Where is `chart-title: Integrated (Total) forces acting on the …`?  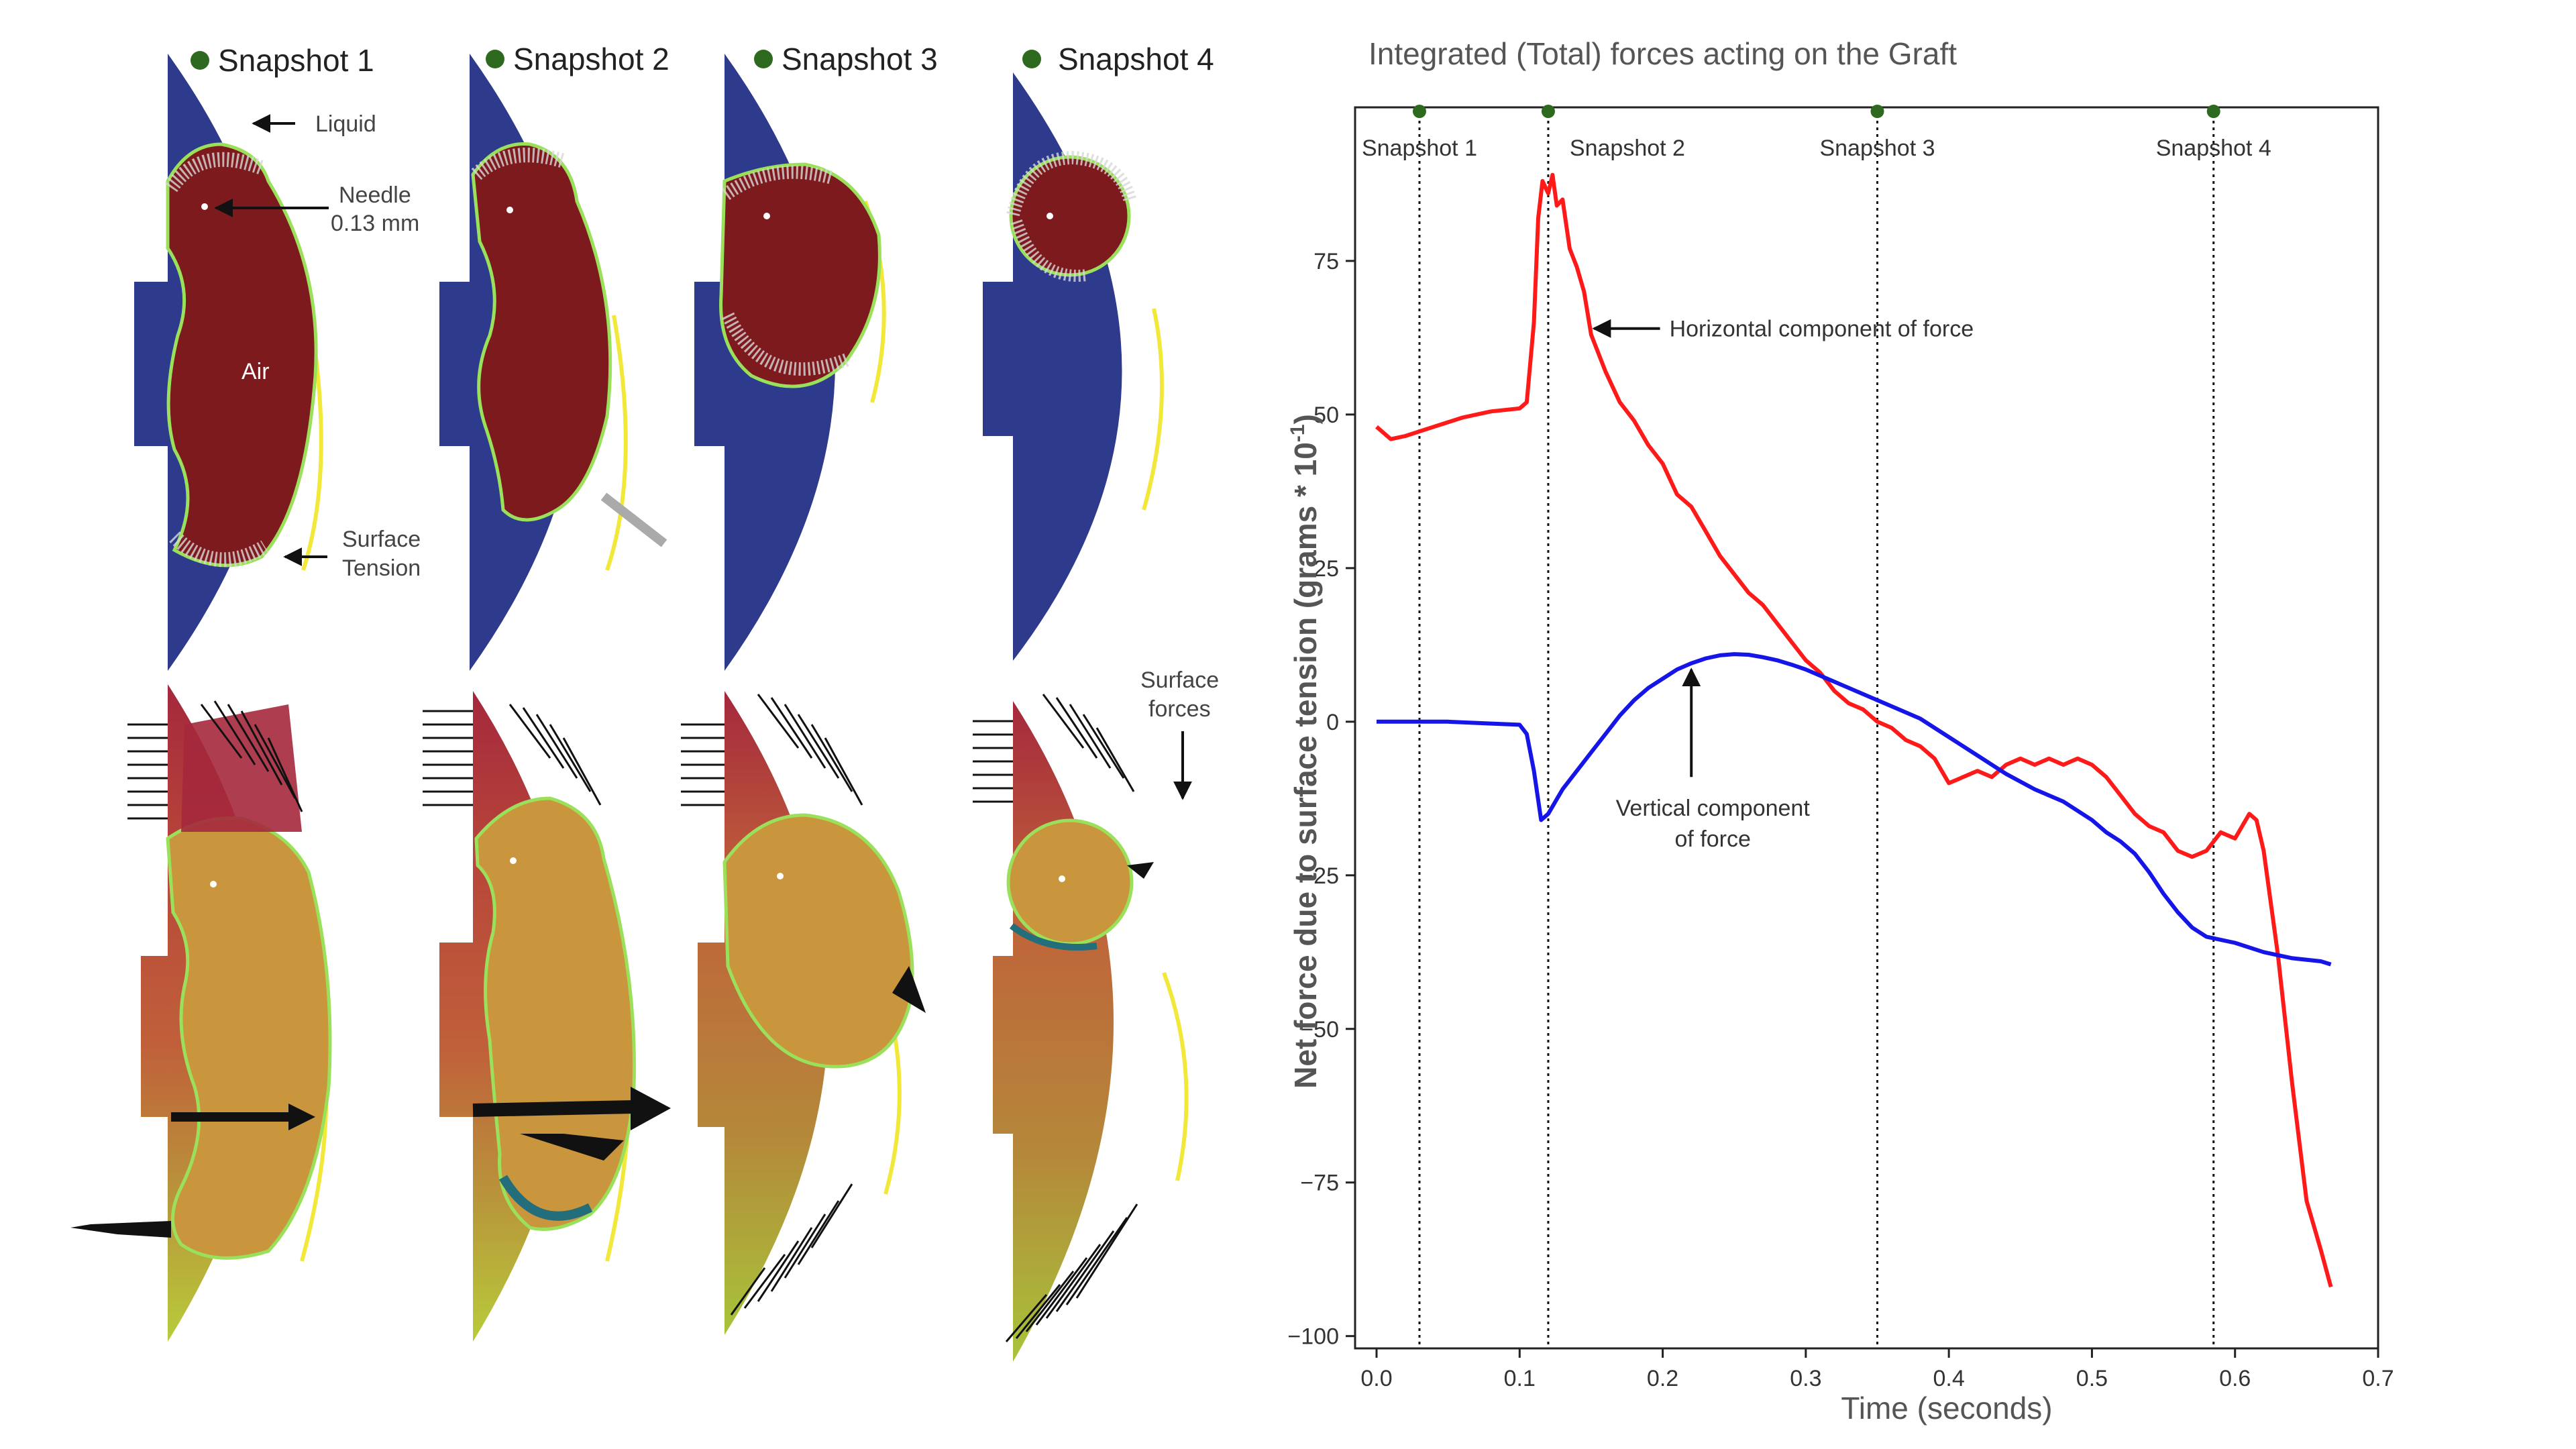
chart-title: Integrated (Total) forces acting on the … is located at coordinates (1662, 53).